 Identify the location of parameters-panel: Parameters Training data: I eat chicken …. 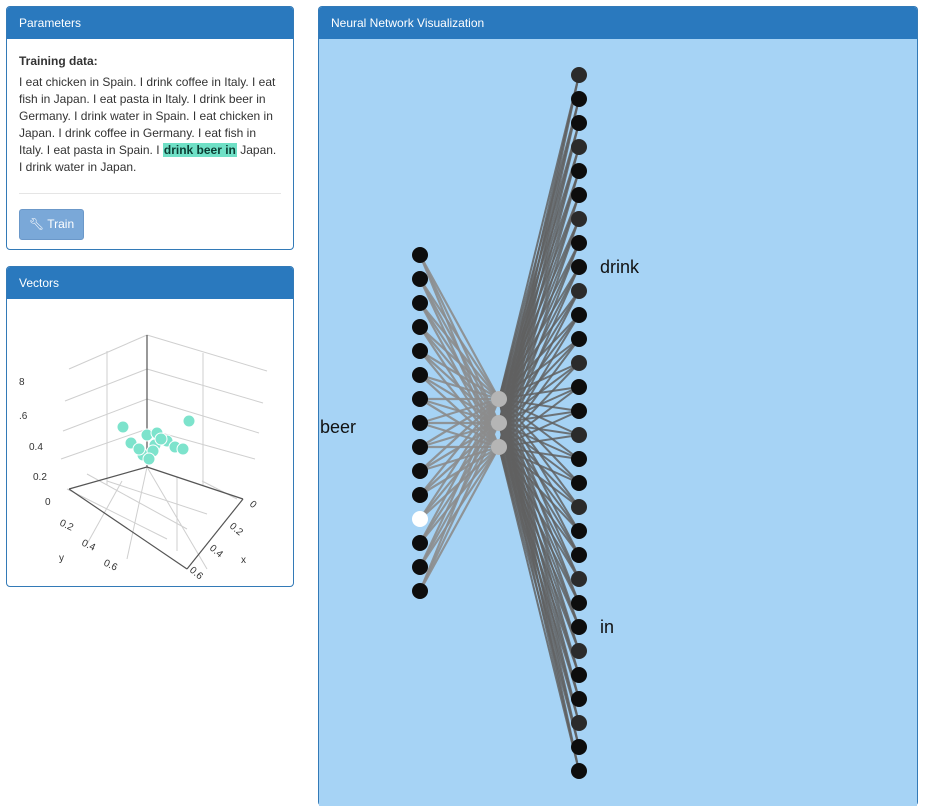
(150, 128).